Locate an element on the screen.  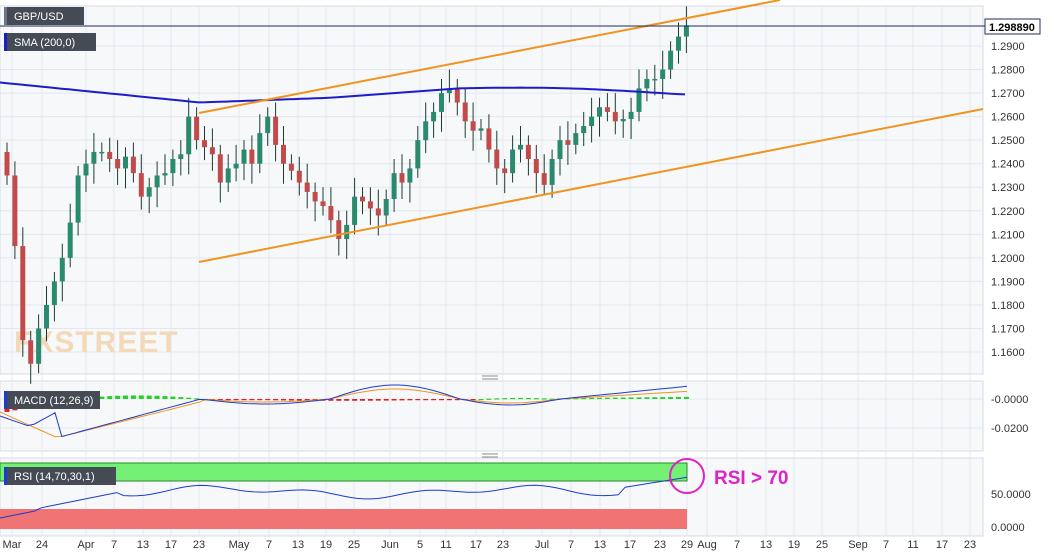
price-tick-label: 1.1700 is located at coordinates (1008, 329).